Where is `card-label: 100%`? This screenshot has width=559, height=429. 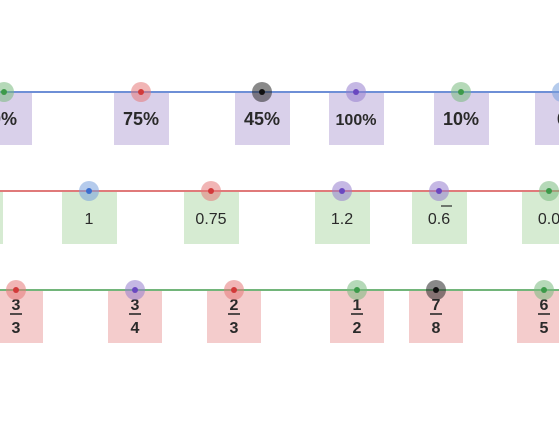
card-label: 100% is located at coordinates (356, 120).